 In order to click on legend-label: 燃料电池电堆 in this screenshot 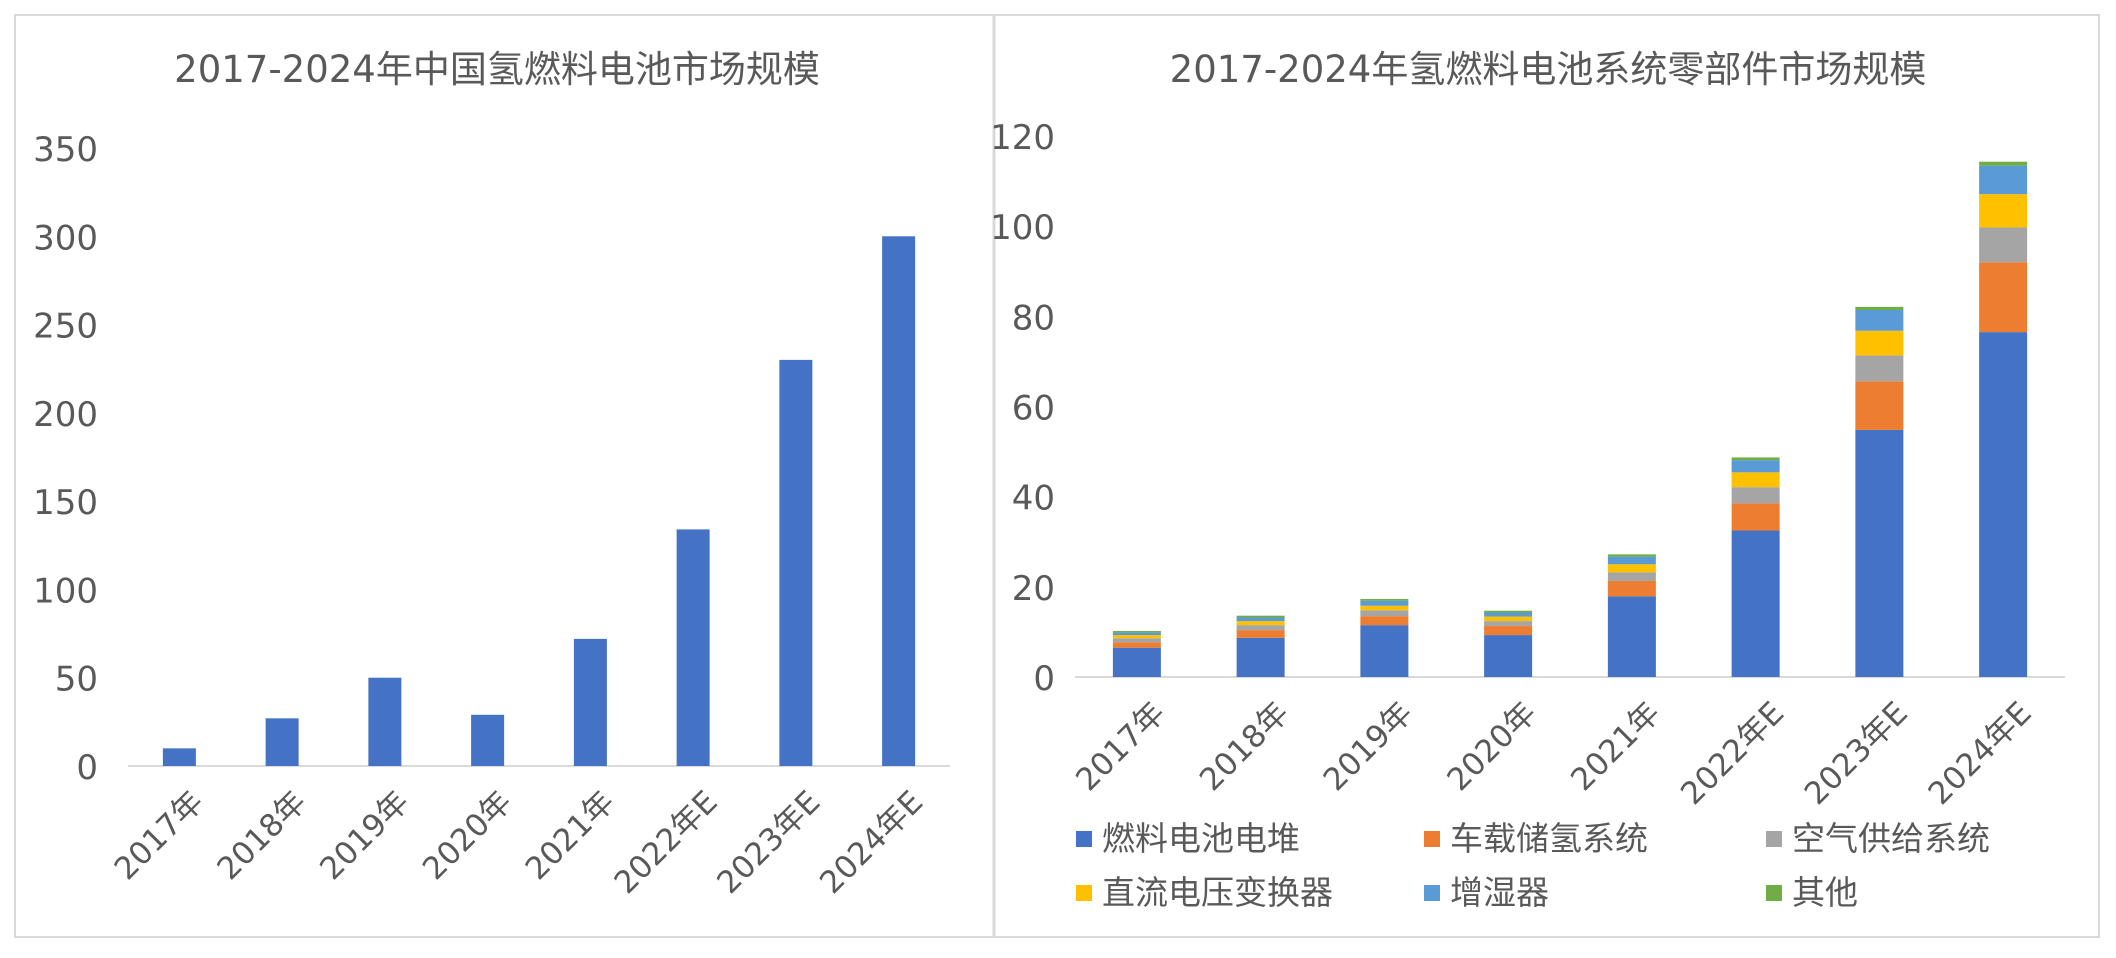, I will do `click(1201, 838)`.